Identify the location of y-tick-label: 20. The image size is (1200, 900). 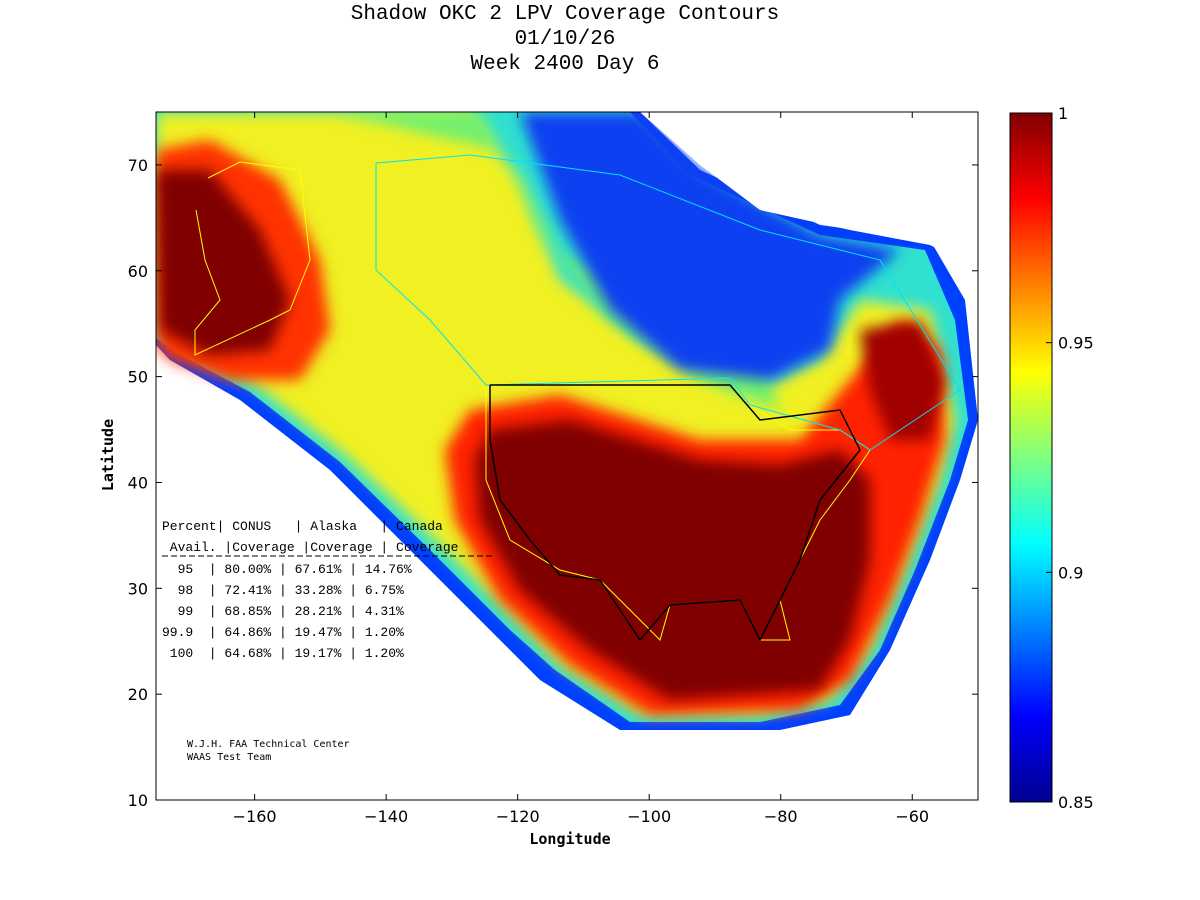
(138, 694).